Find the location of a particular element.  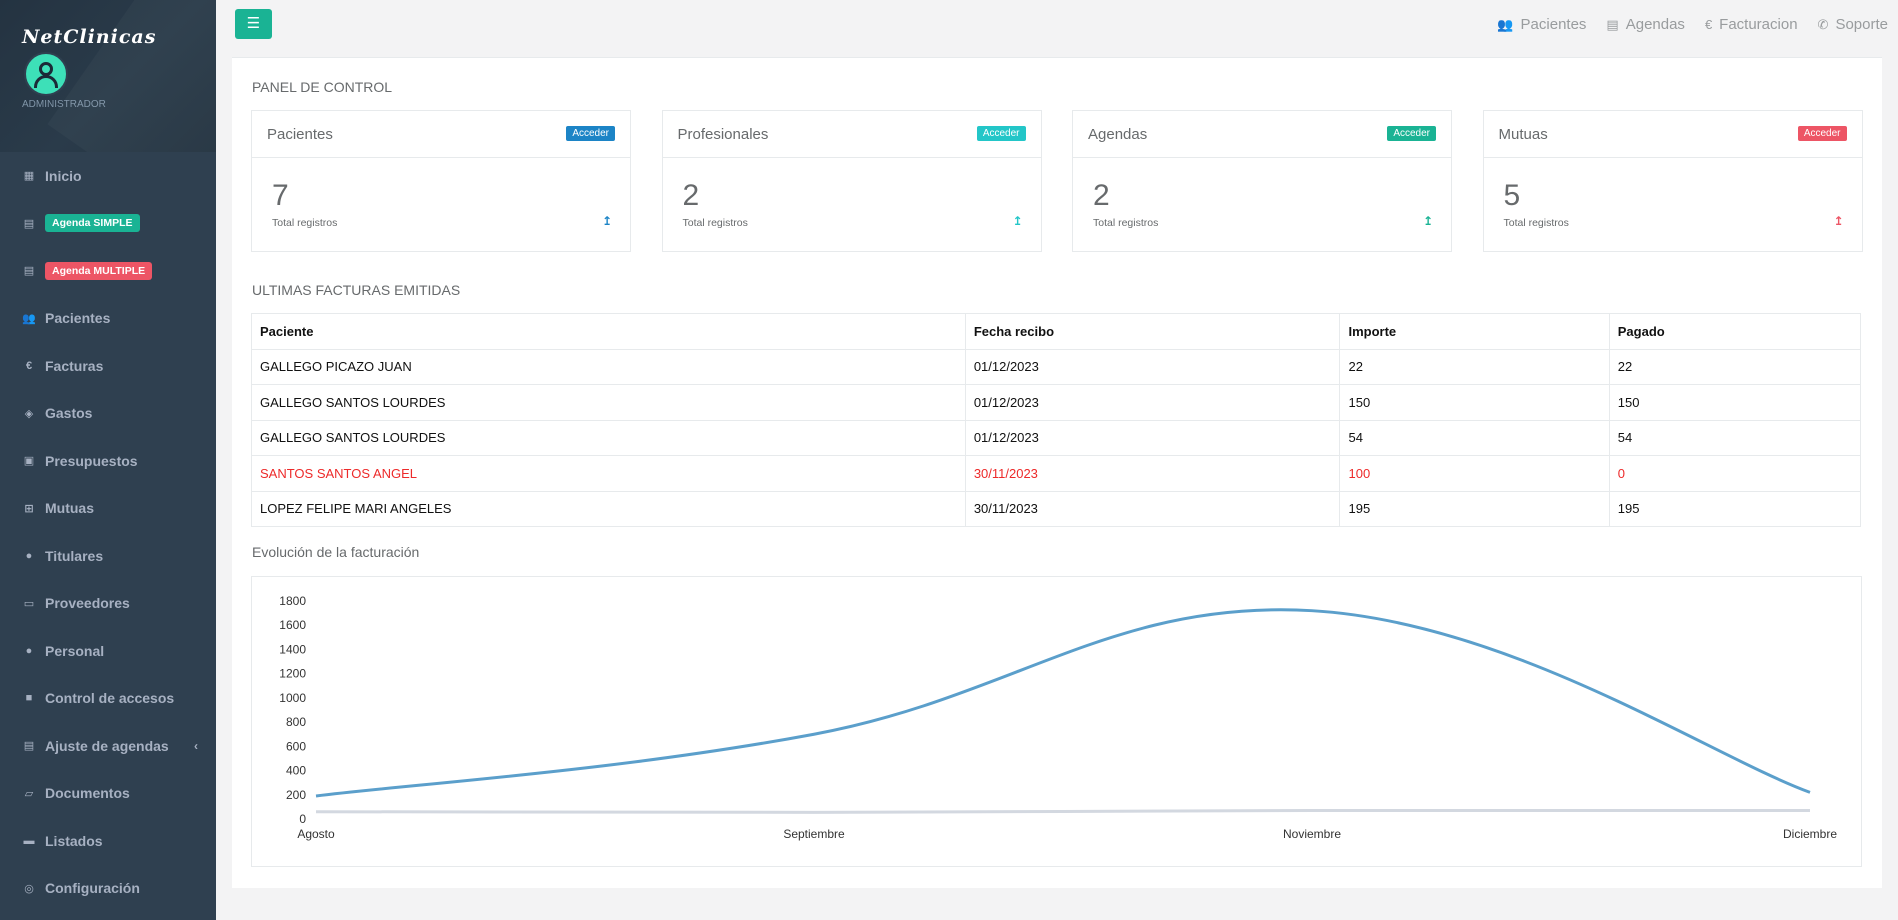

truck-icon: ▭ is located at coordinates (29, 603).